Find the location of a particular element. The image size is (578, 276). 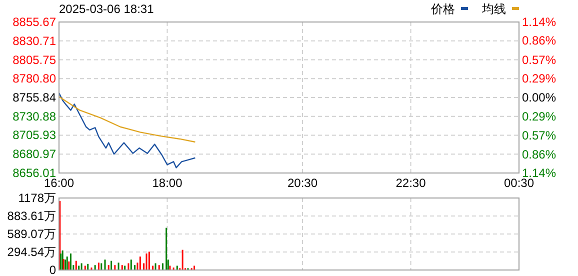

y-tick-label: 8830.71 is located at coordinates (34, 41).